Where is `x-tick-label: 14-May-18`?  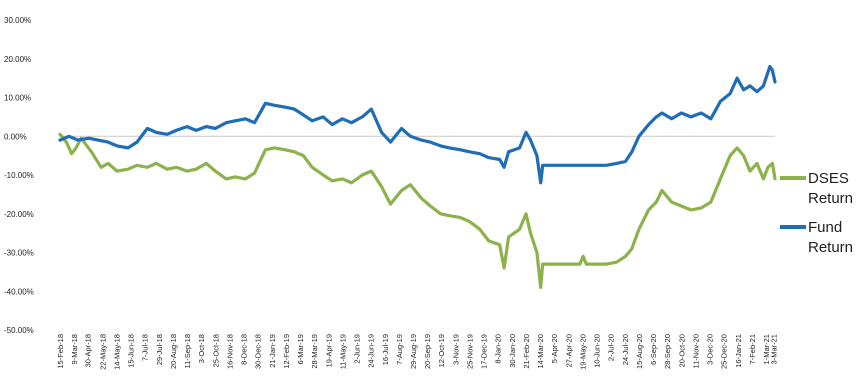
x-tick-label: 14-May-18 is located at coordinates (116, 352).